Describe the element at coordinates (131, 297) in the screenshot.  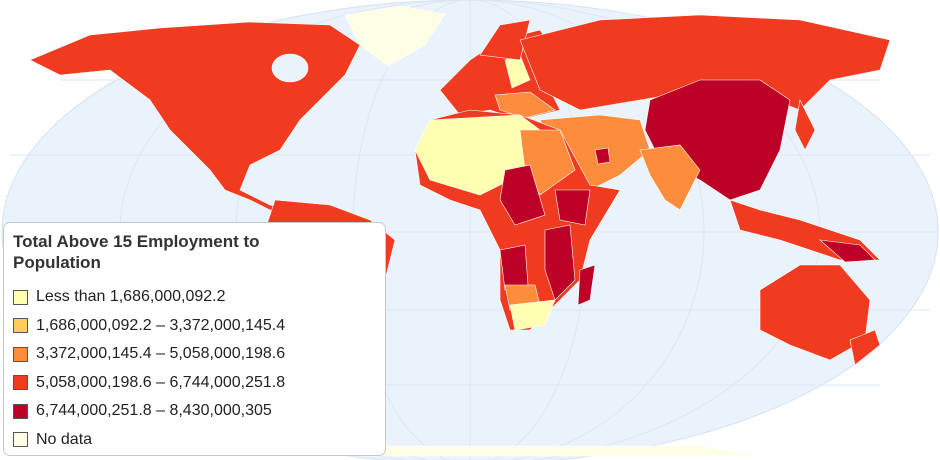
I see `legend-label: Less than 1,686,000,092.2` at that location.